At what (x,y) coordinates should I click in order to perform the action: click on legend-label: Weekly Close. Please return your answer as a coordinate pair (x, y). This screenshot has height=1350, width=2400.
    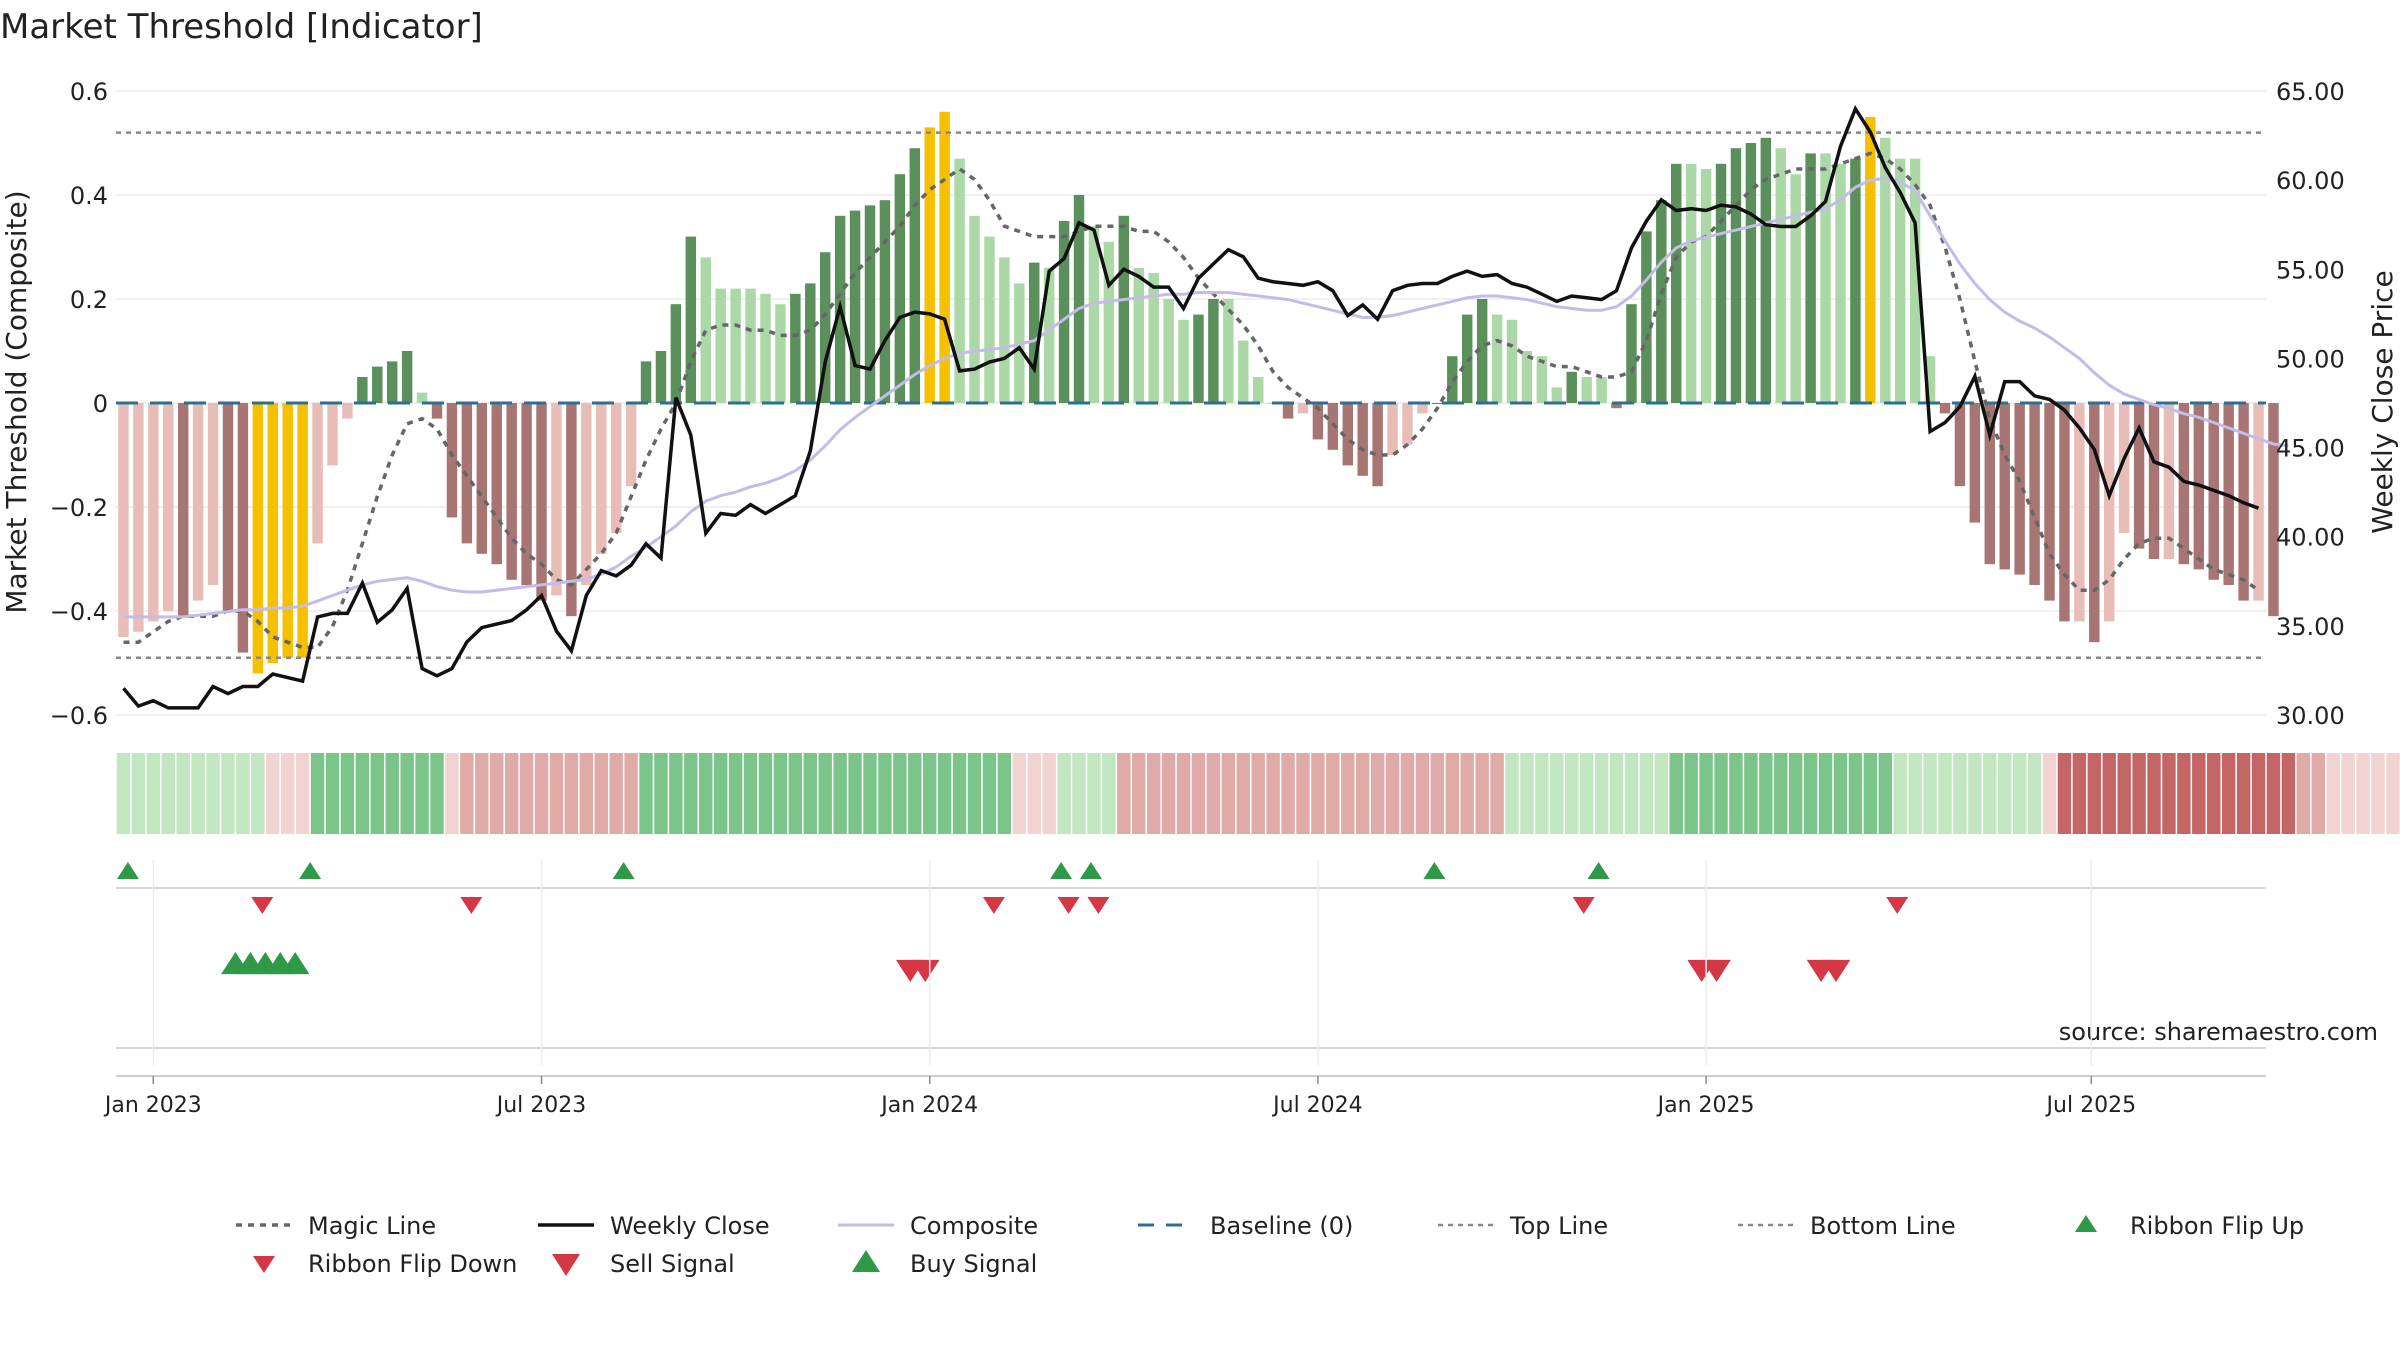
    Looking at the image, I should click on (690, 1226).